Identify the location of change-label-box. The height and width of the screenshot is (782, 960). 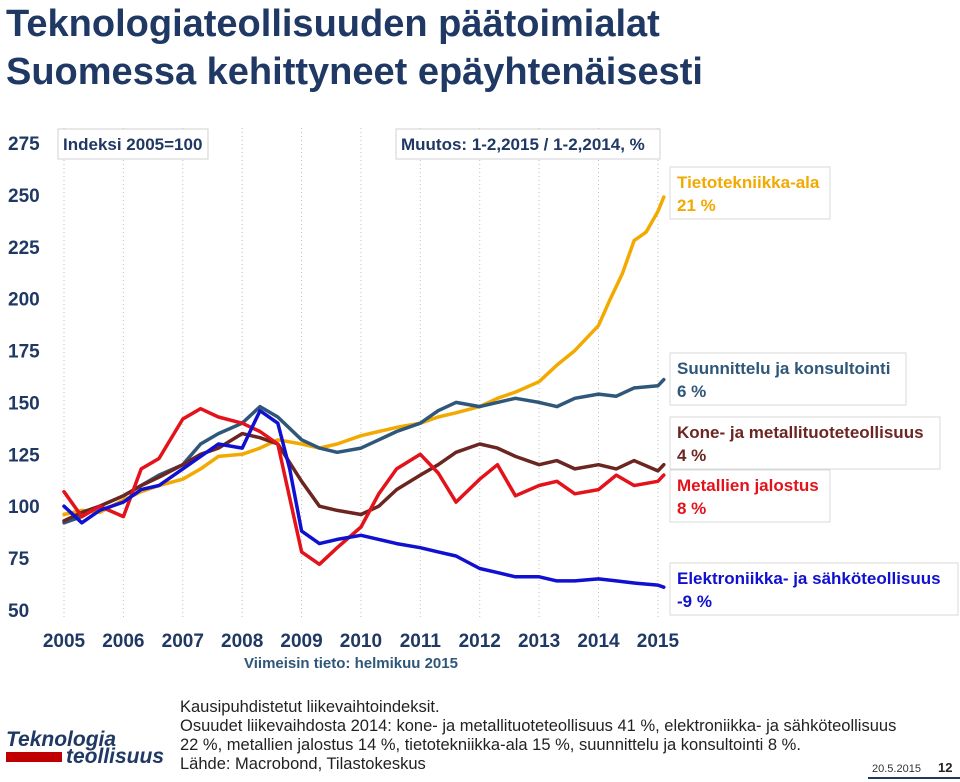
(528, 144).